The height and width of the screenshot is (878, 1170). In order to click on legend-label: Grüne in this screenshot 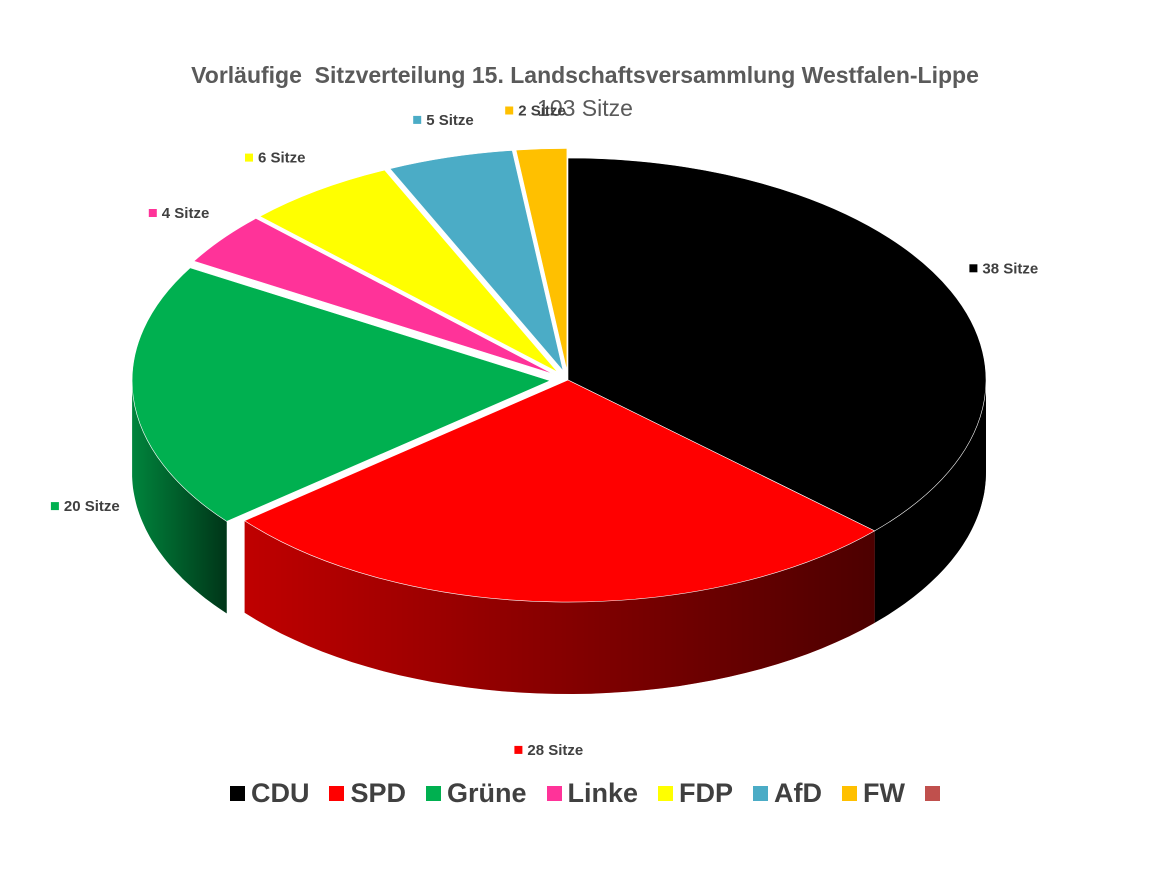, I will do `click(487, 793)`.